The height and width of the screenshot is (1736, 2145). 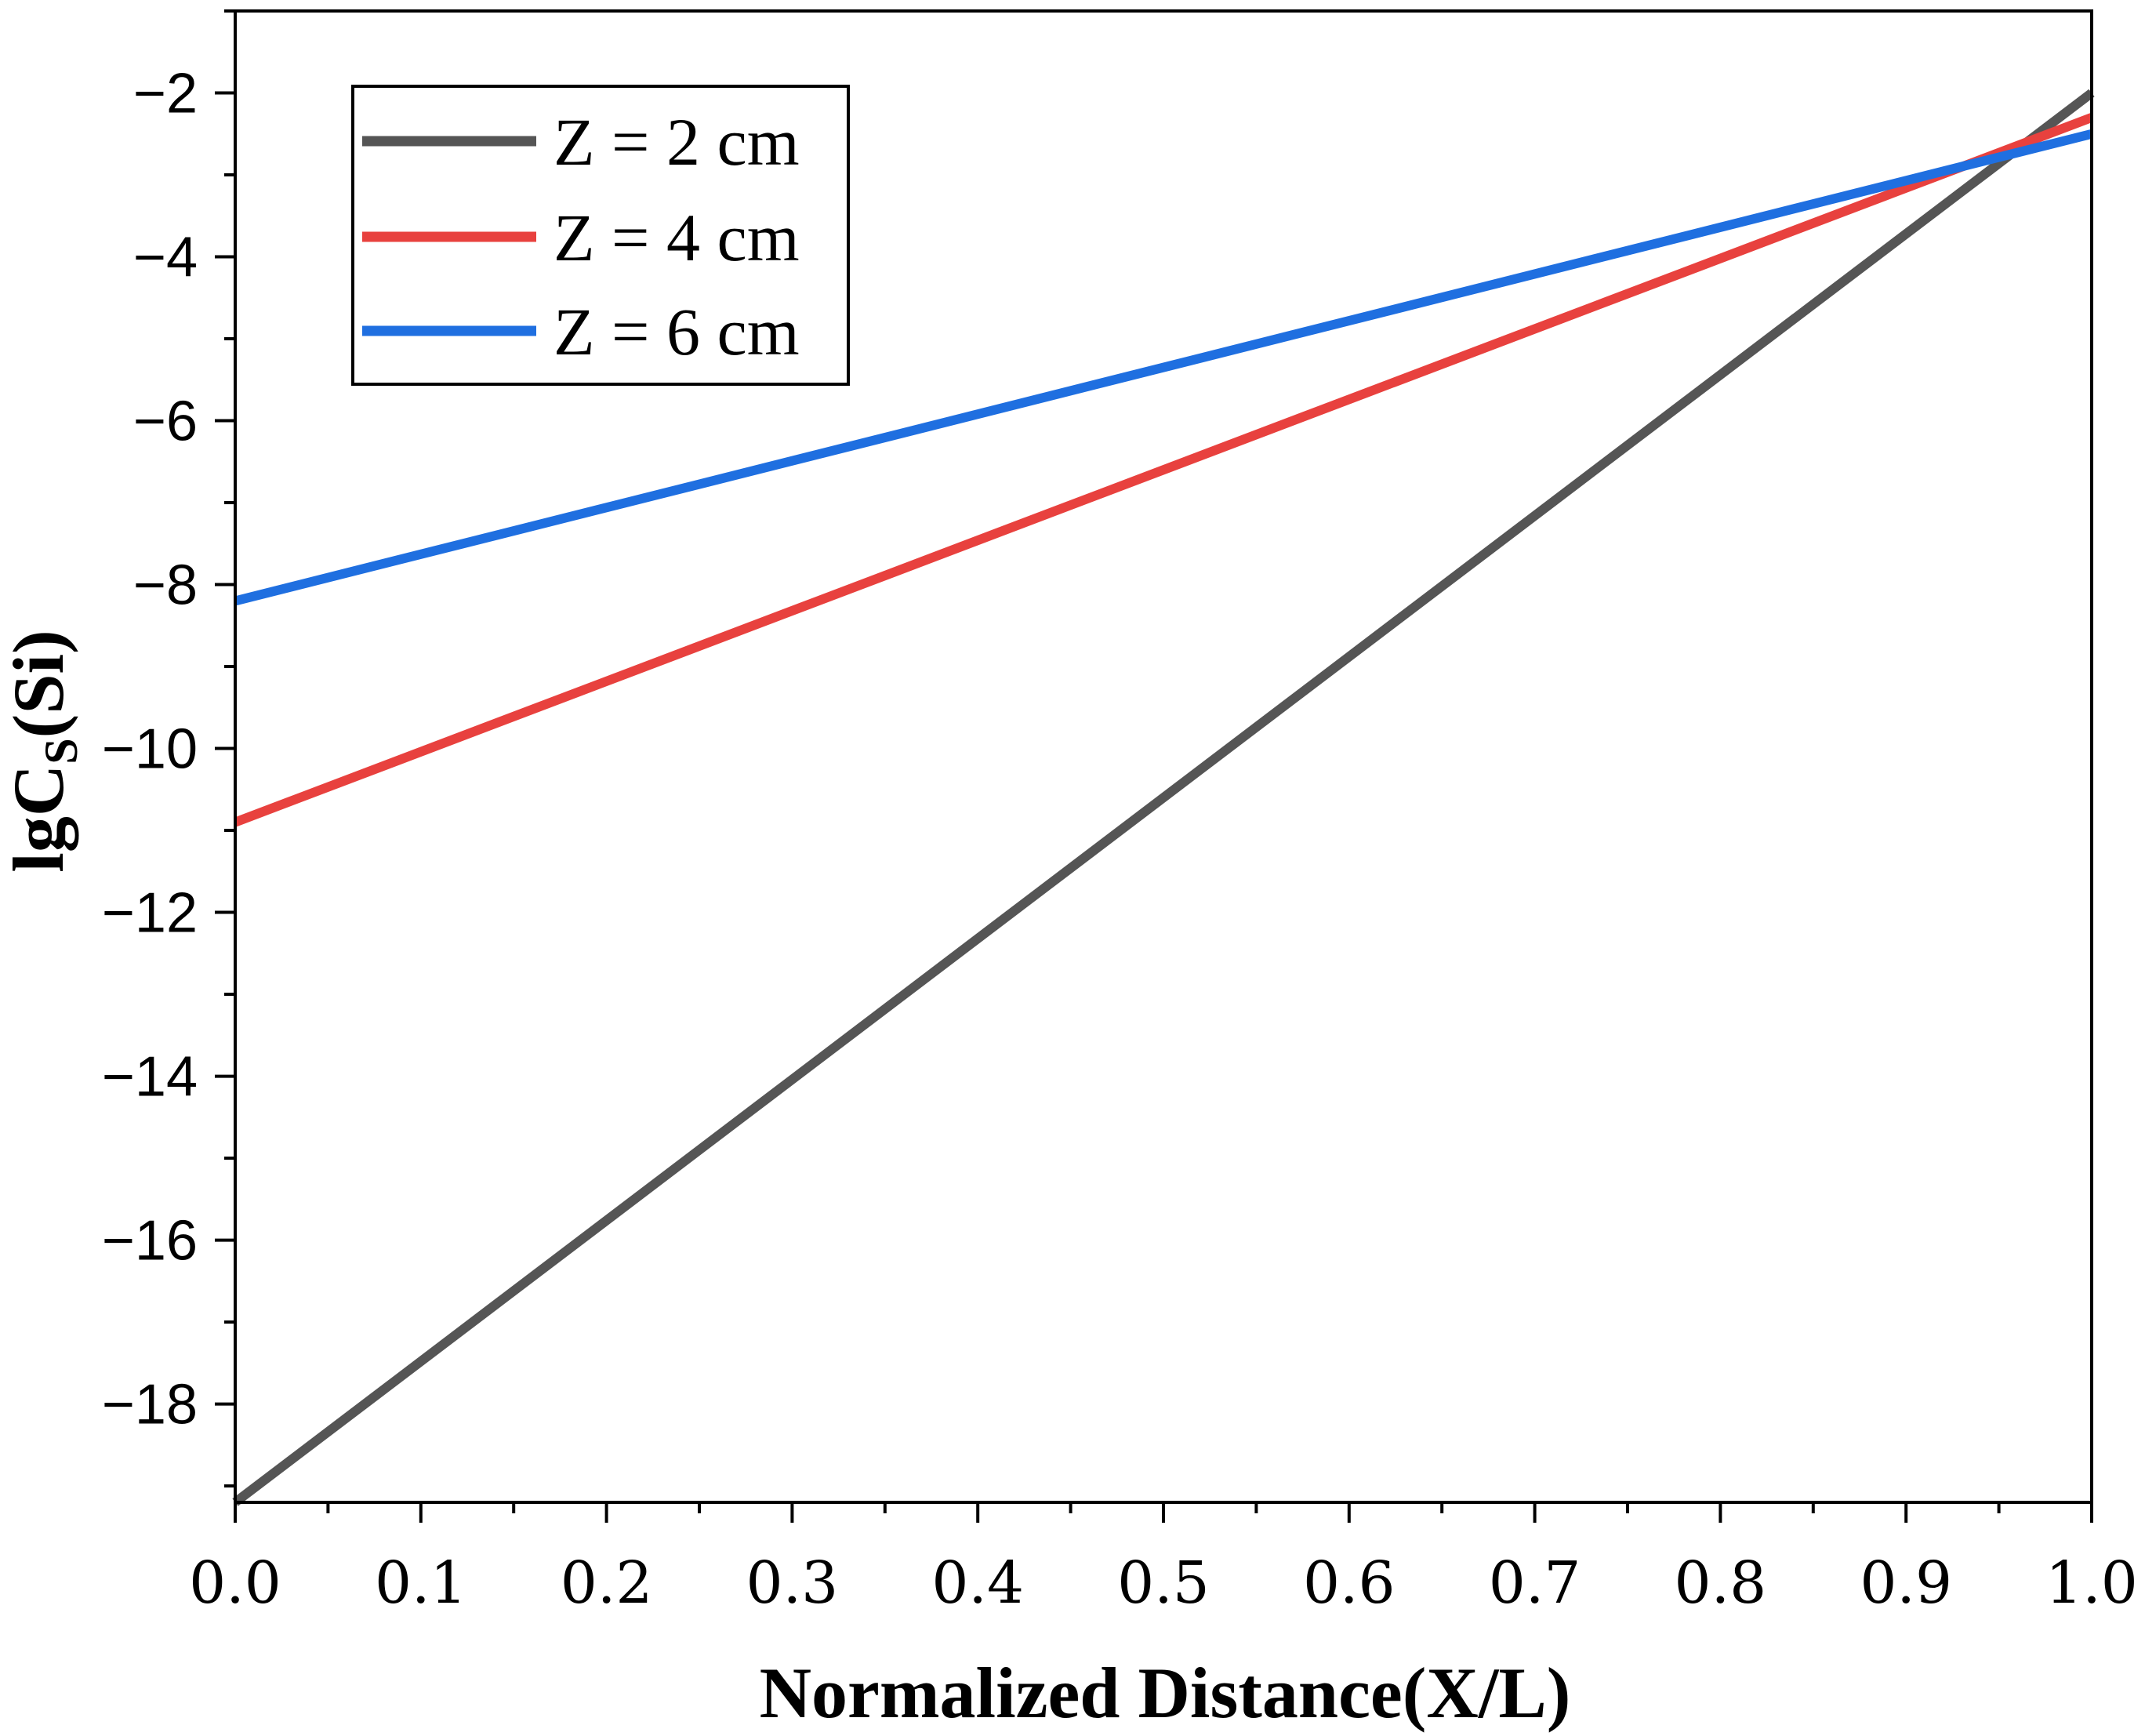 I want to click on legend-label-z6: Z = 6 cm, so click(x=676, y=331).